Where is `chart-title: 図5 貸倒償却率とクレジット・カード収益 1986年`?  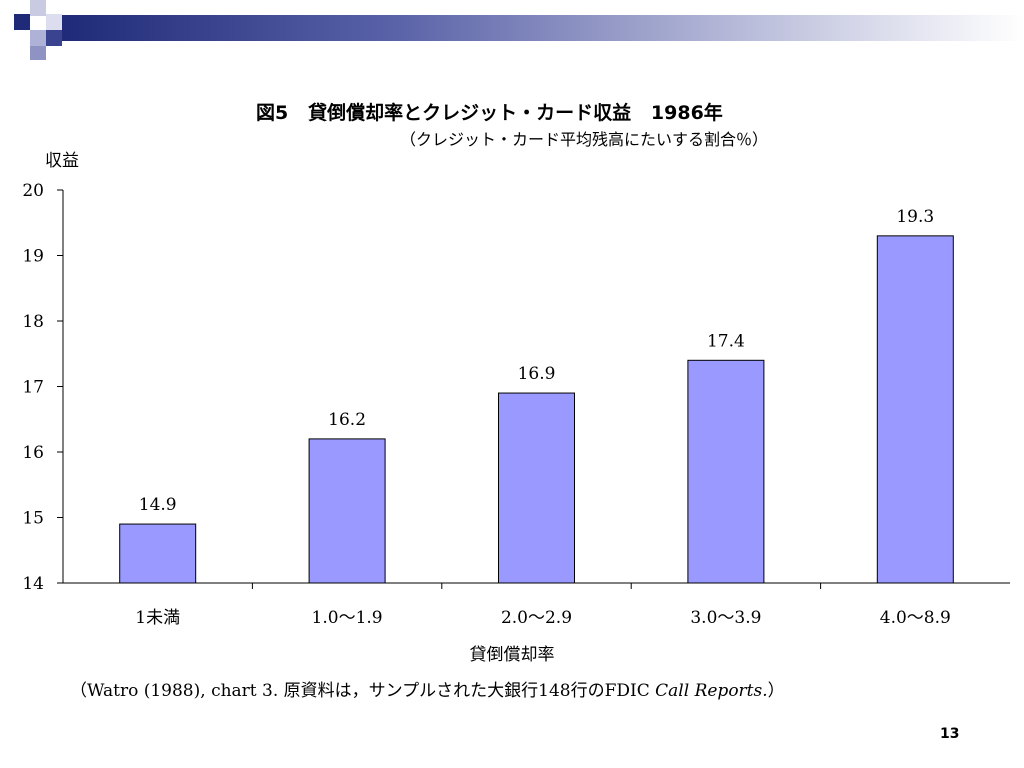 chart-title: 図5 貸倒償却率とクレジット・カード収益 1986年 is located at coordinates (489, 113).